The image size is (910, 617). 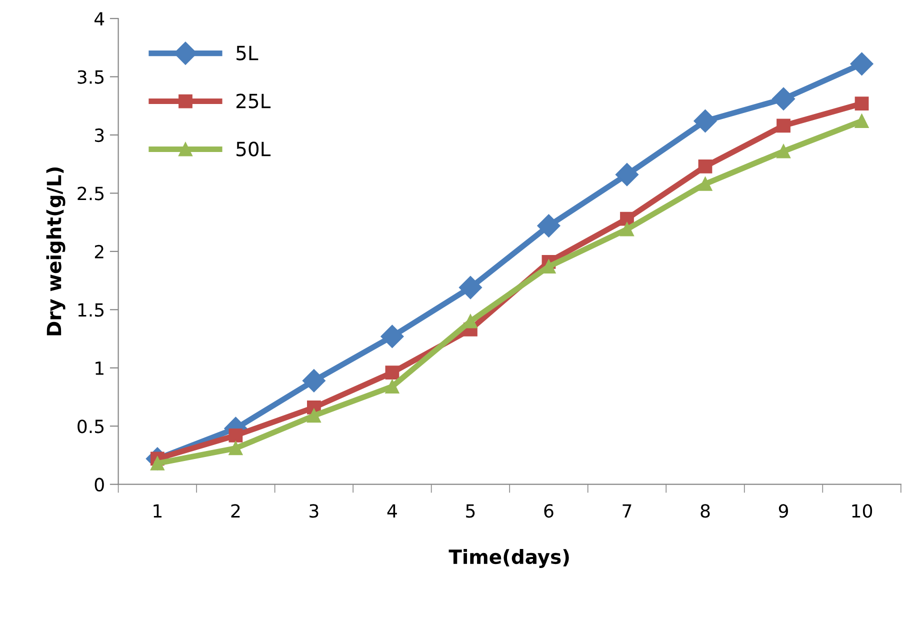 I want to click on x-tick-label: 6, so click(x=549, y=511).